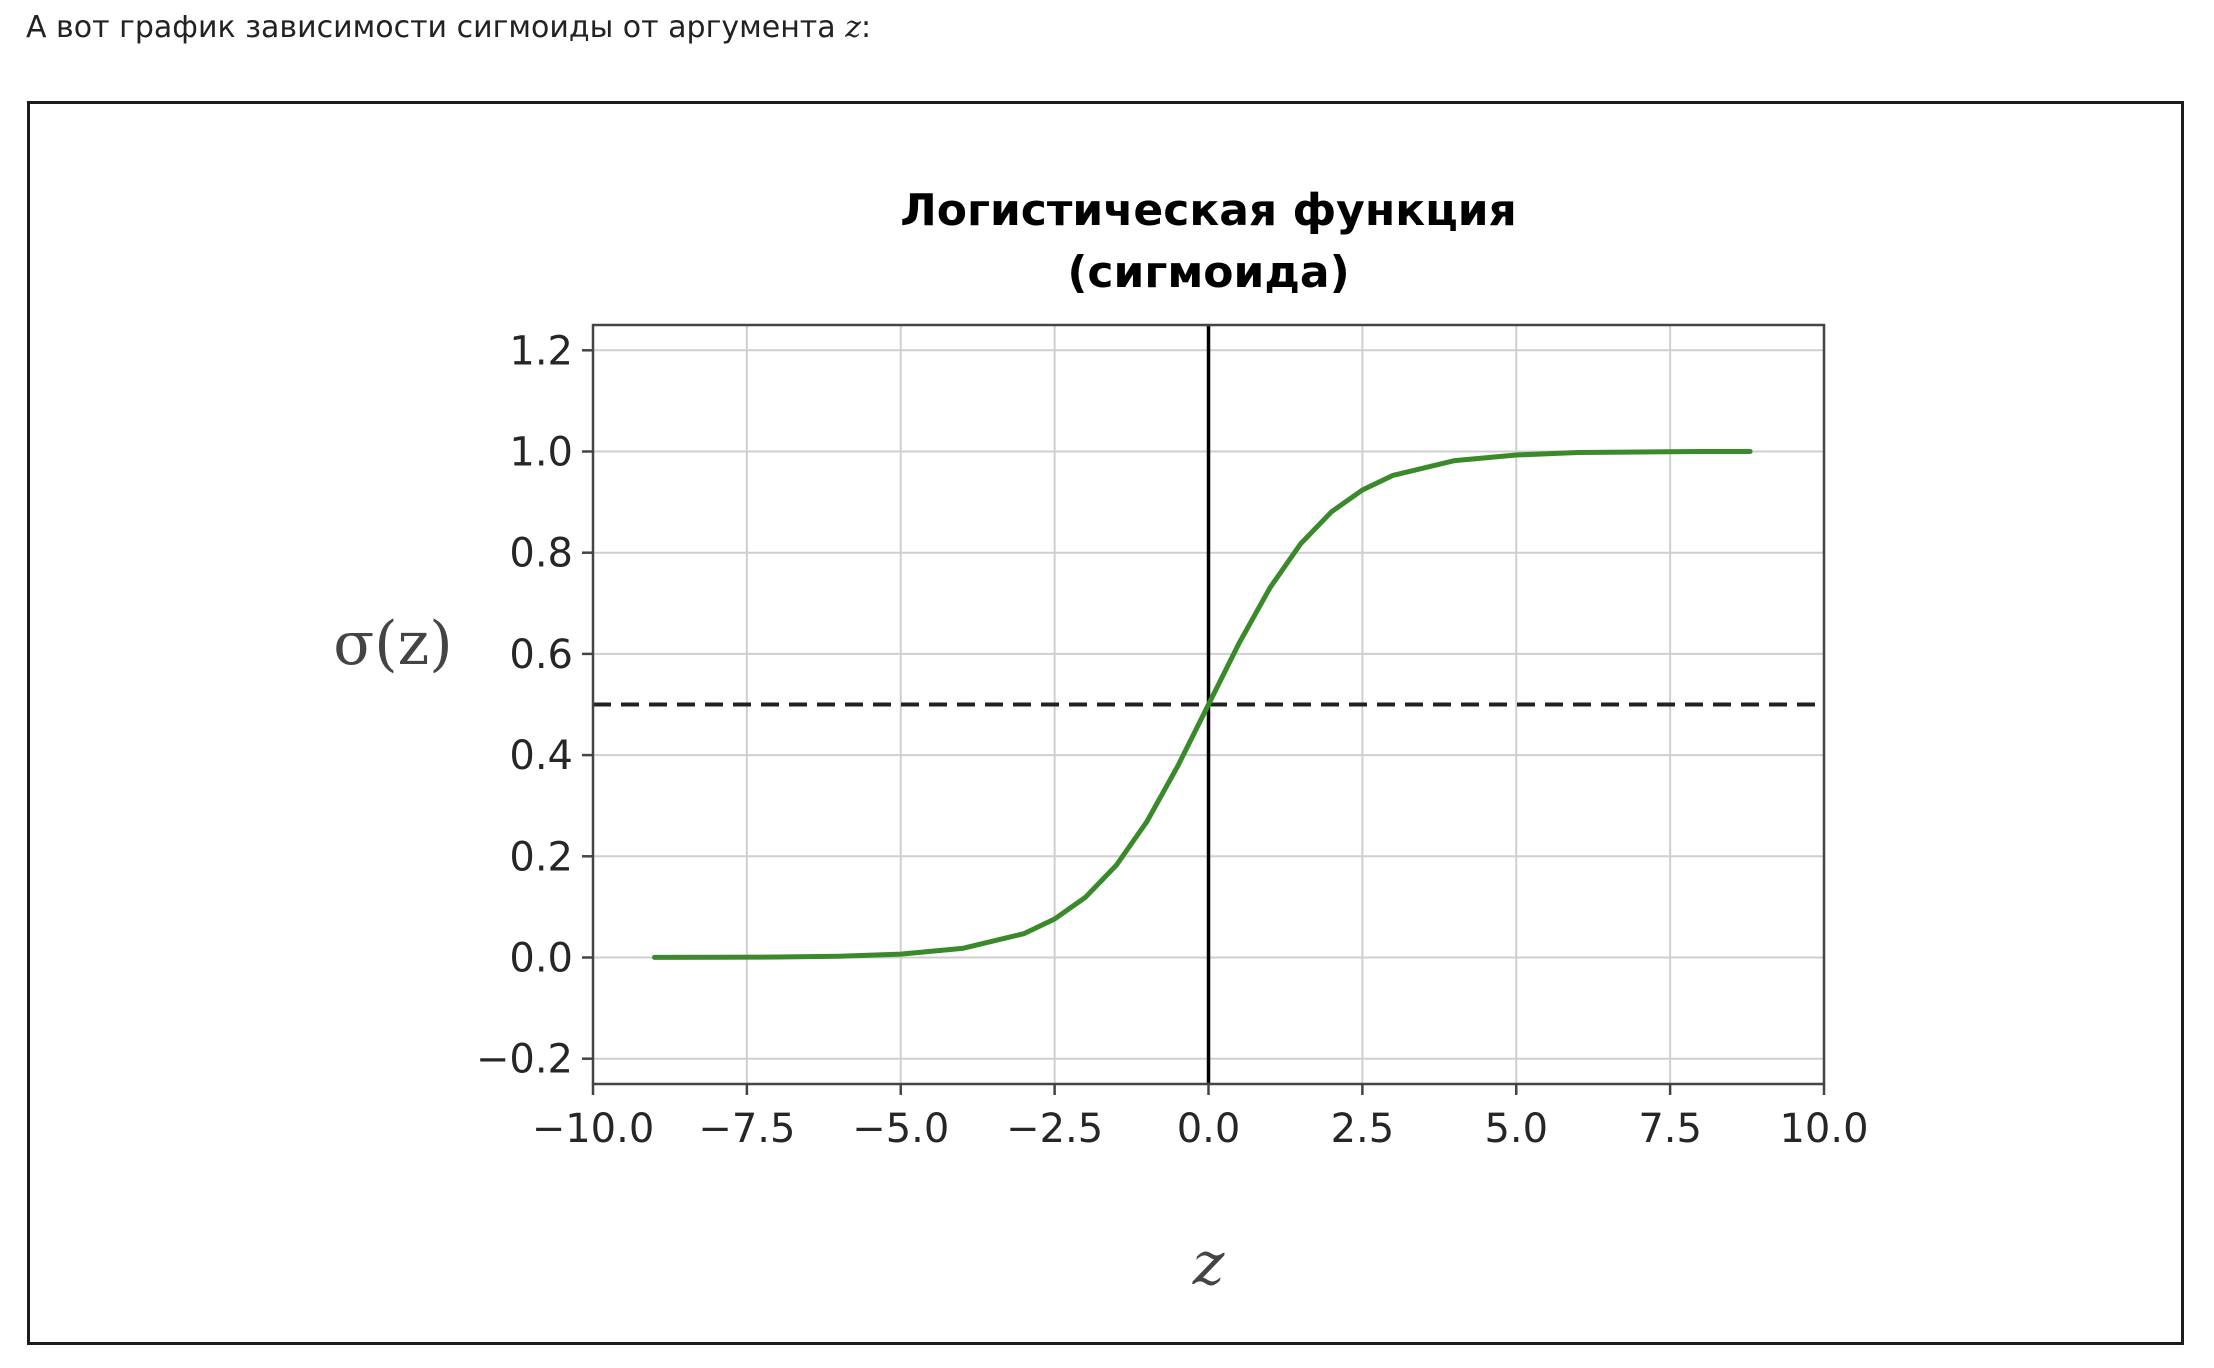 This screenshot has height=1368, width=2214. Describe the element at coordinates (900, 1129) in the screenshot. I see `x-tick-label-2: −5.0` at that location.